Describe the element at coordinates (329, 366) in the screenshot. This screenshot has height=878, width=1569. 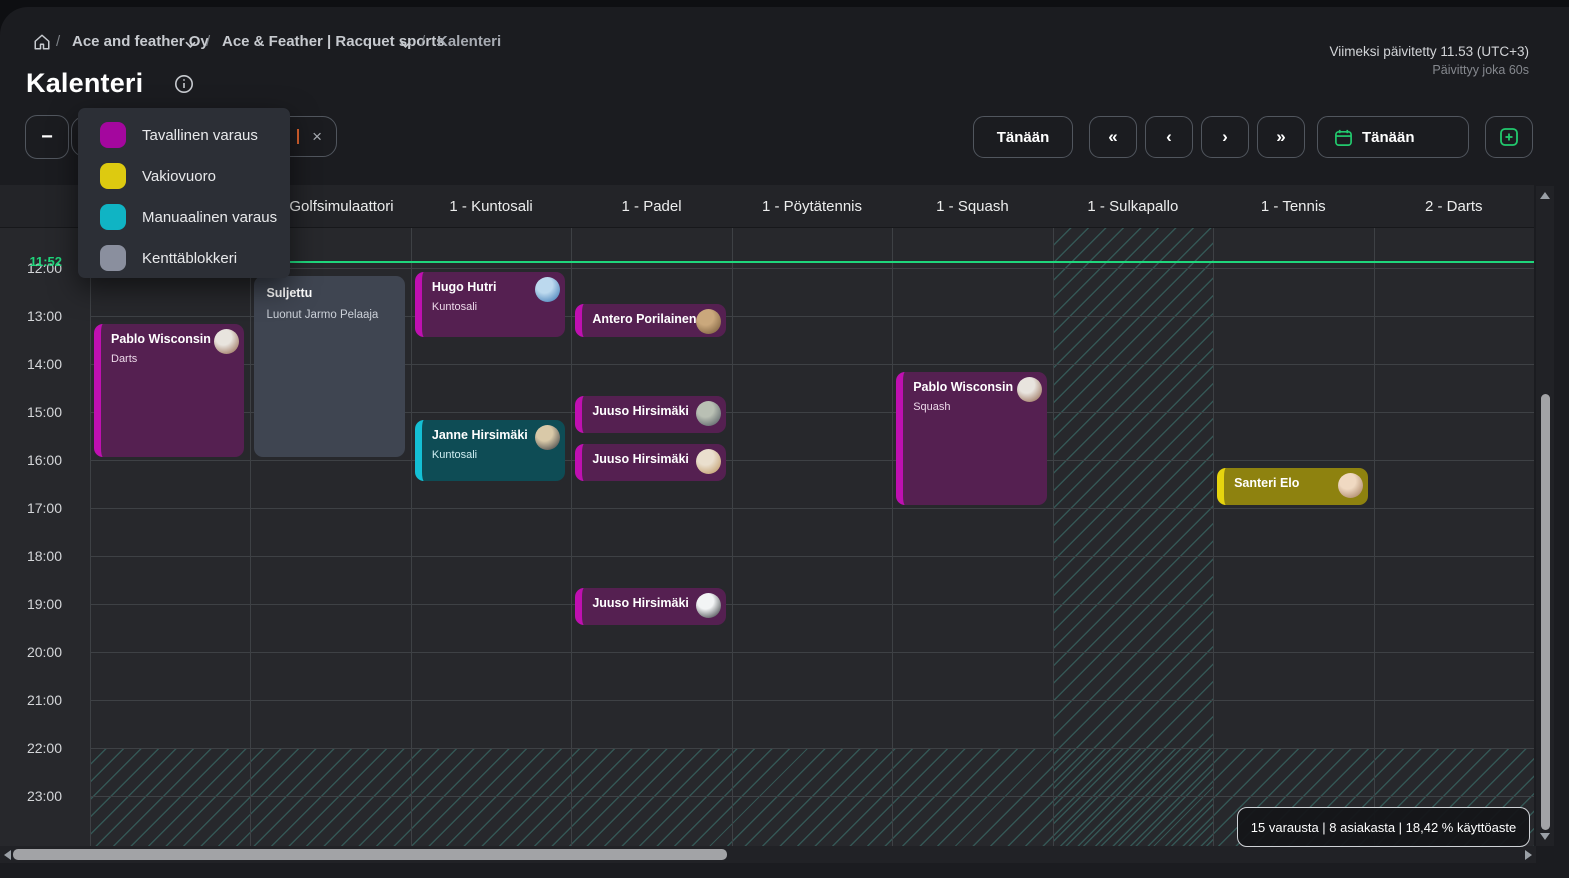
I see `court-blocker-event: Suljettu Luonut Jarmo Pelaaja` at that location.